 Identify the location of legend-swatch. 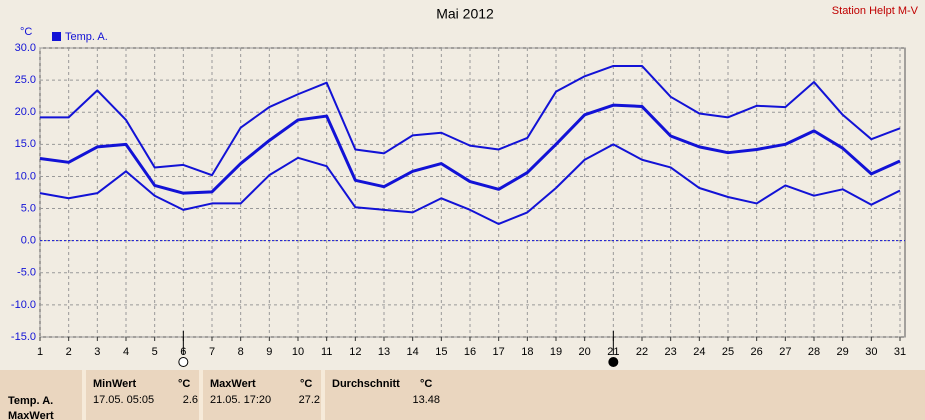
(56, 36).